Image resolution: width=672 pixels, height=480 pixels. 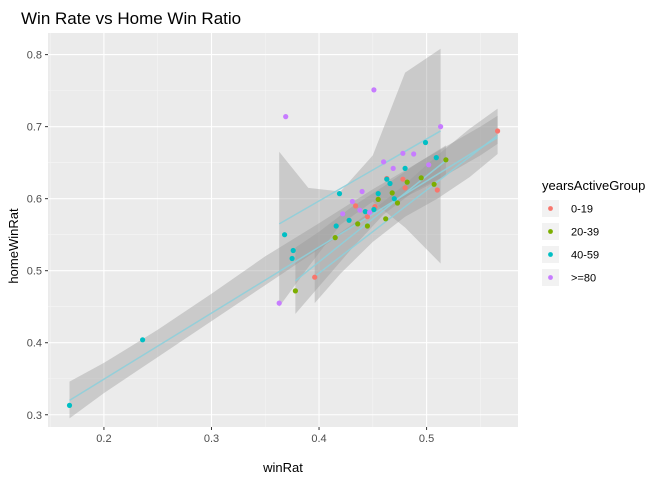 I want to click on legend-item: 20-39, so click(x=570, y=231).